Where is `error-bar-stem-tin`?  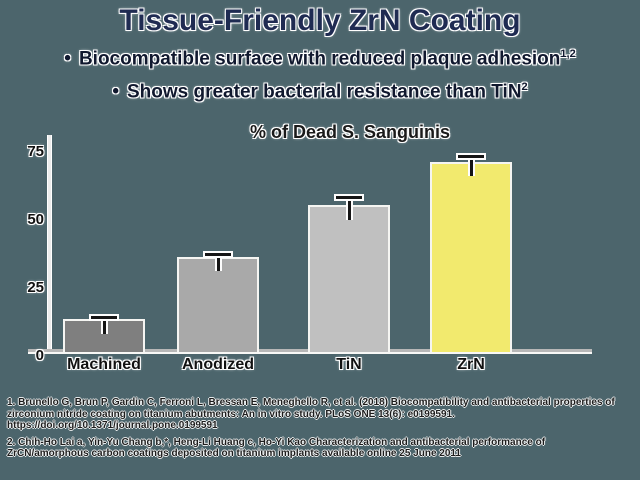 error-bar-stem-tin is located at coordinates (349, 210).